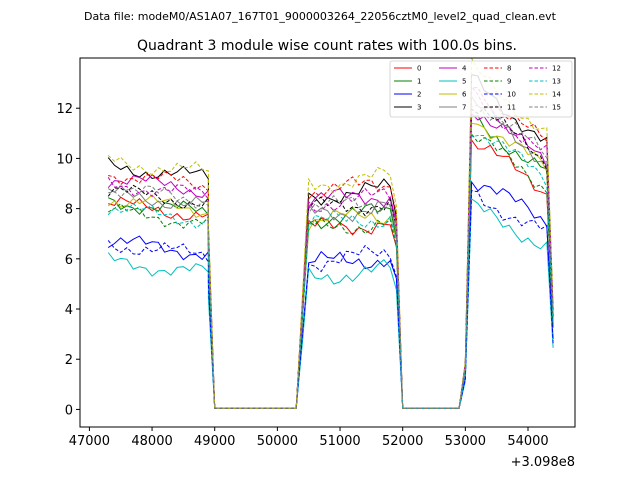  What do you see at coordinates (419, 69) in the screenshot?
I see `legend-label: 0` at bounding box center [419, 69].